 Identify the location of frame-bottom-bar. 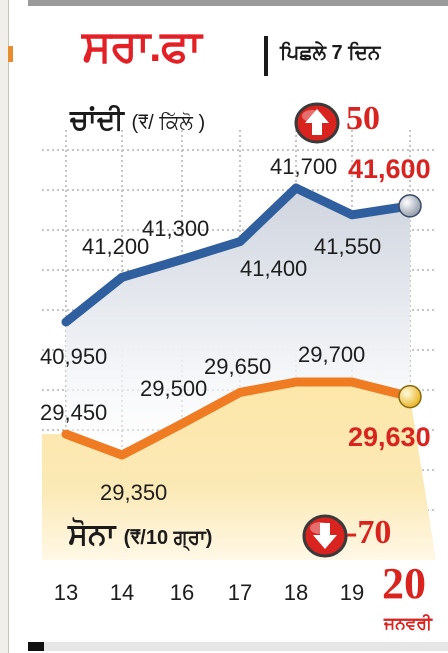
(238, 646).